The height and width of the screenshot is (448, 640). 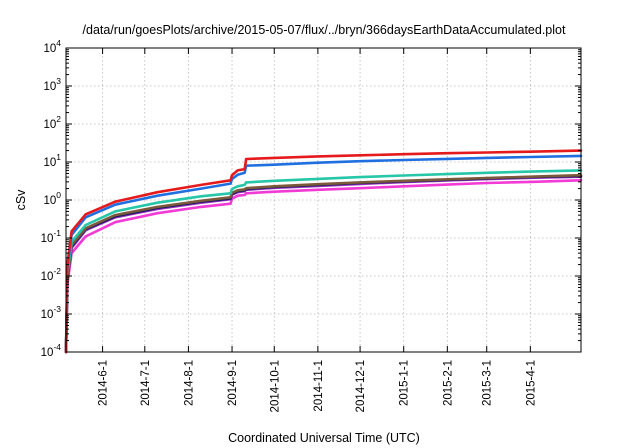 I want to click on x-tick-label: 2014-6-1, so click(x=104, y=383).